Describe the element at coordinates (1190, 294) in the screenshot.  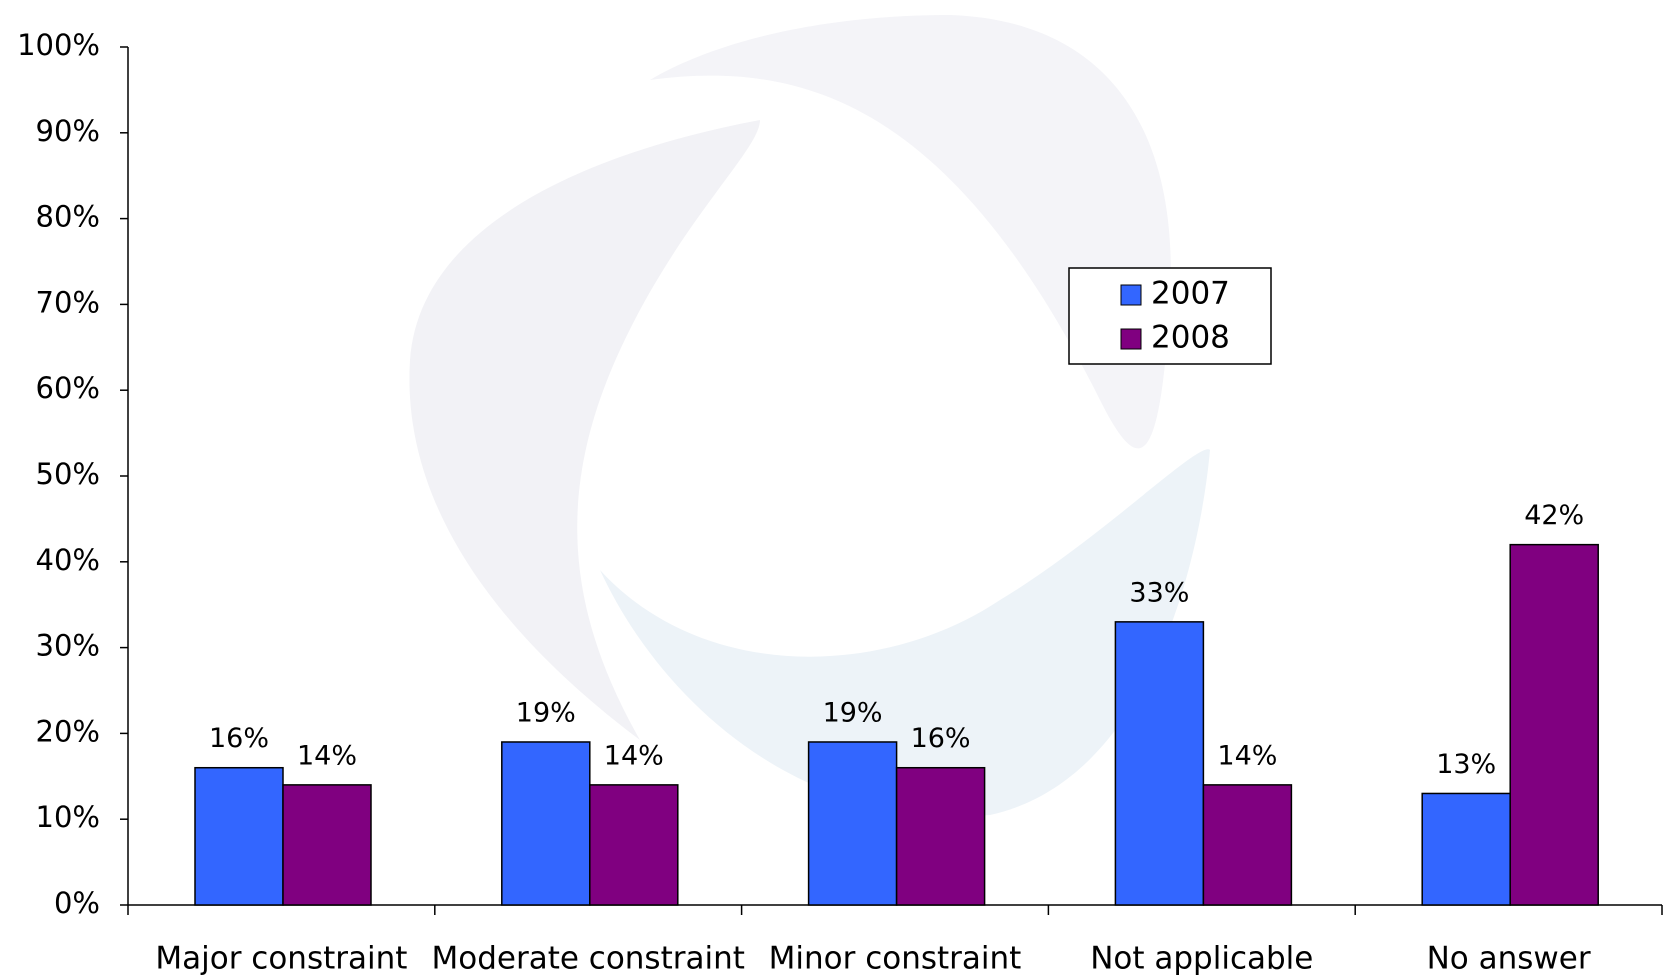
I see `legend-label: 2007` at that location.